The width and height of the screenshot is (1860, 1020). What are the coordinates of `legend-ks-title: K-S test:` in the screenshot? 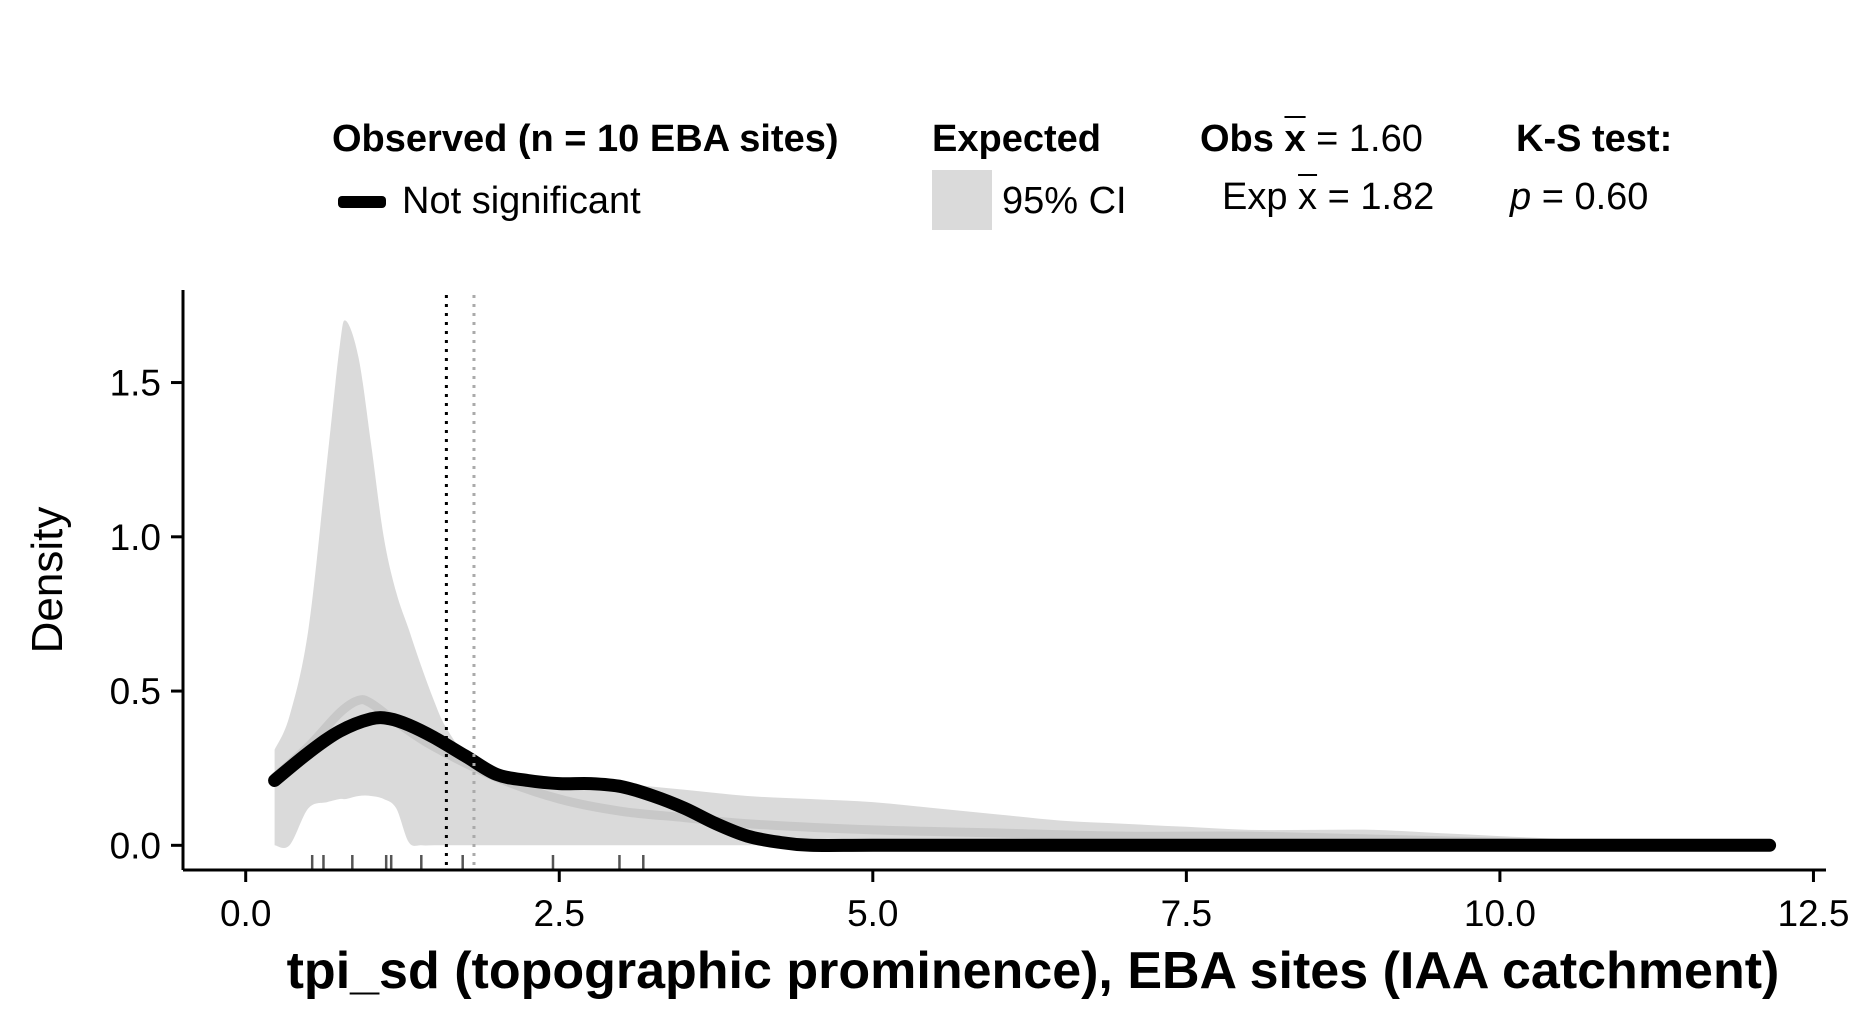 It's located at (1594, 139).